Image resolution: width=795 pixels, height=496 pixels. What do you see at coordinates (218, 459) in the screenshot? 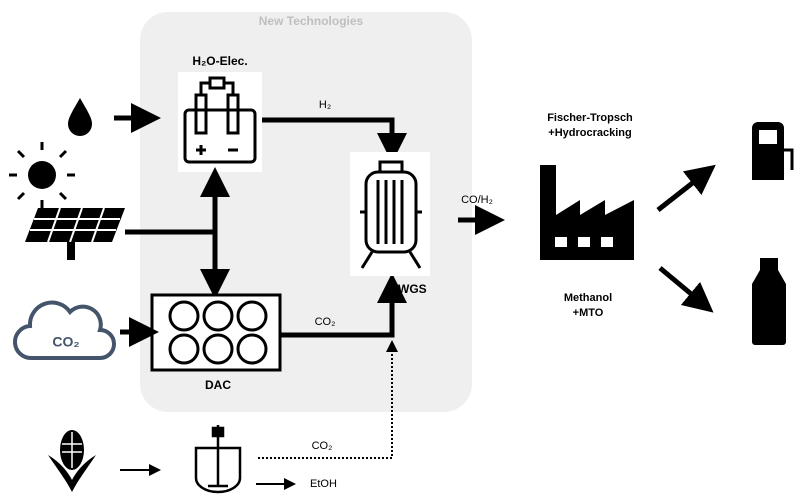
I see `fermenter-icon` at bounding box center [218, 459].